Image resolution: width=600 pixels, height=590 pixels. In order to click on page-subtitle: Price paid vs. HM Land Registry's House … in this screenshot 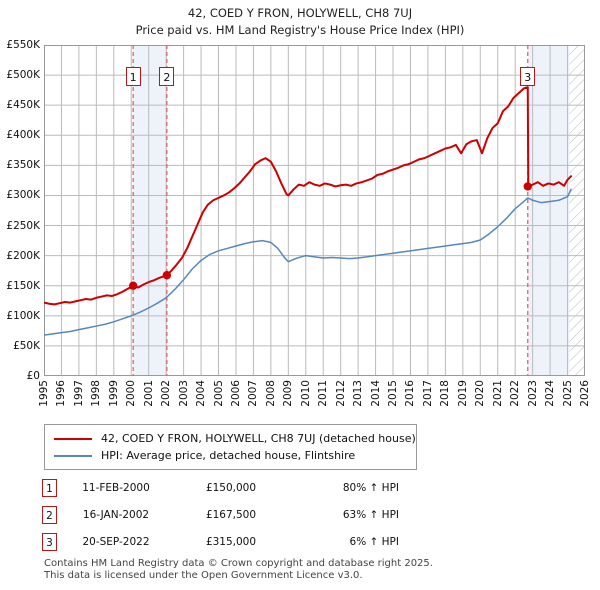, I will do `click(300, 30)`.